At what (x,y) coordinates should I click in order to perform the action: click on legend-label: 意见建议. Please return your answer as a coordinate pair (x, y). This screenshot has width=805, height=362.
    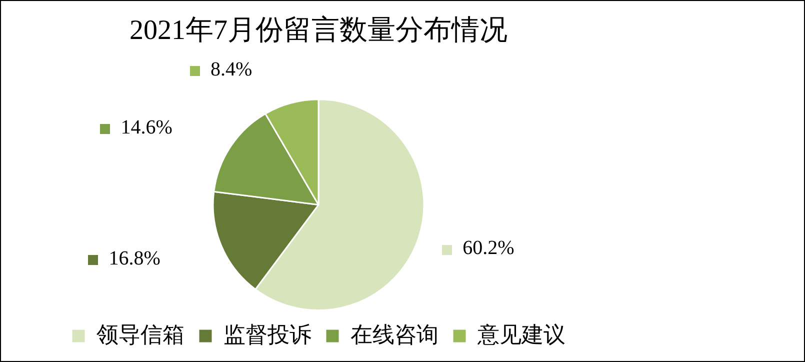
    Looking at the image, I should click on (521, 334).